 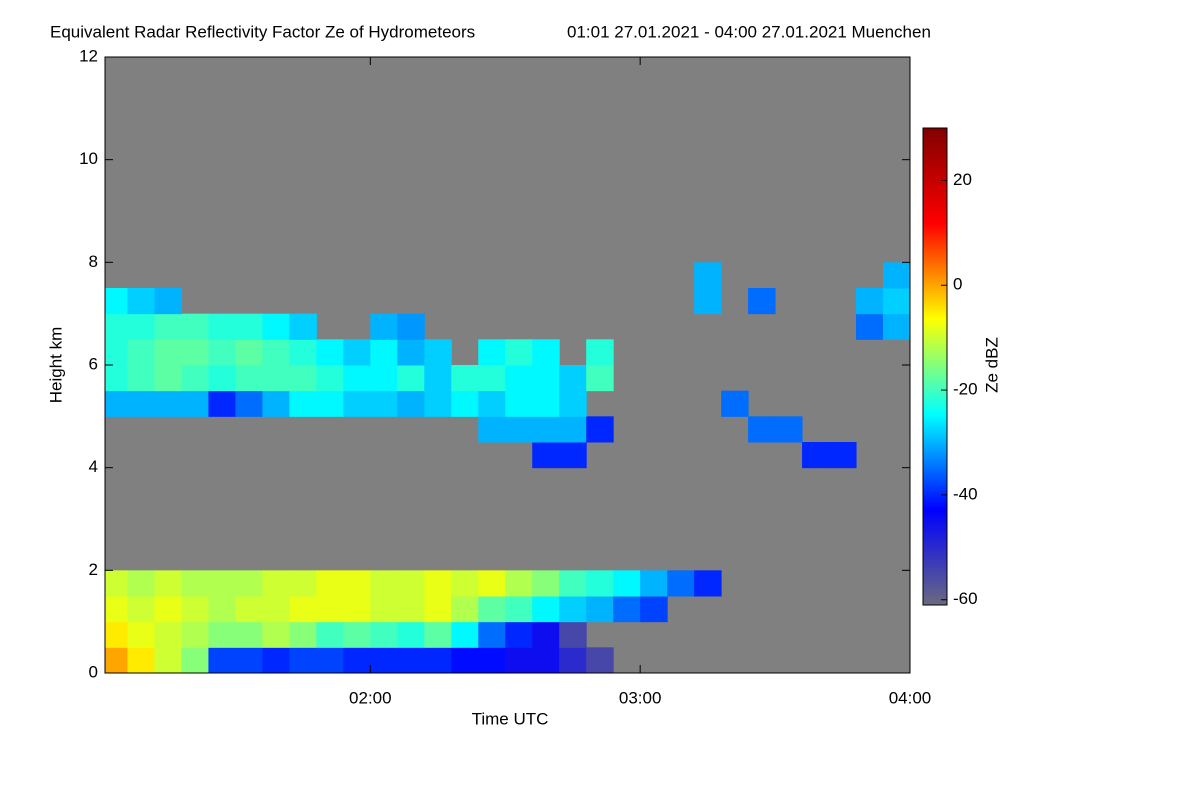 What do you see at coordinates (88, 158) in the screenshot?
I see `y-tick-label: 10` at bounding box center [88, 158].